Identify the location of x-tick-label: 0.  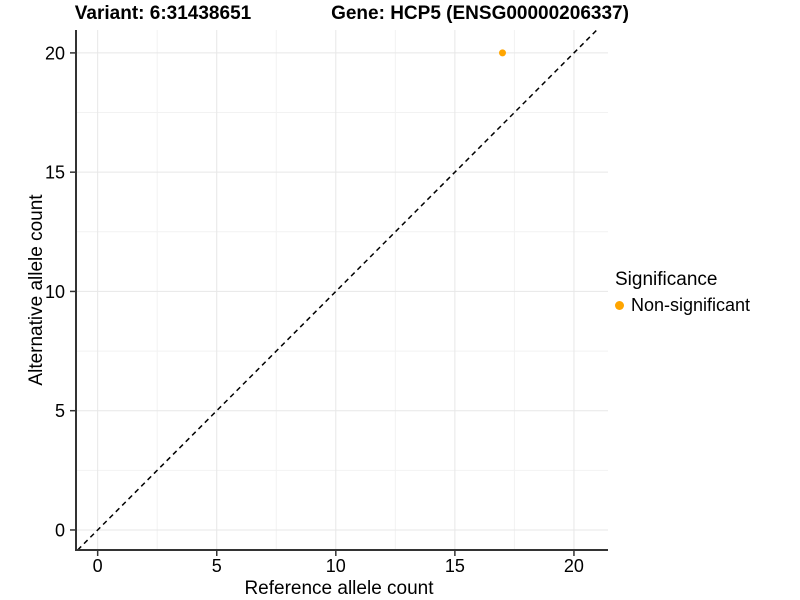
(98, 566).